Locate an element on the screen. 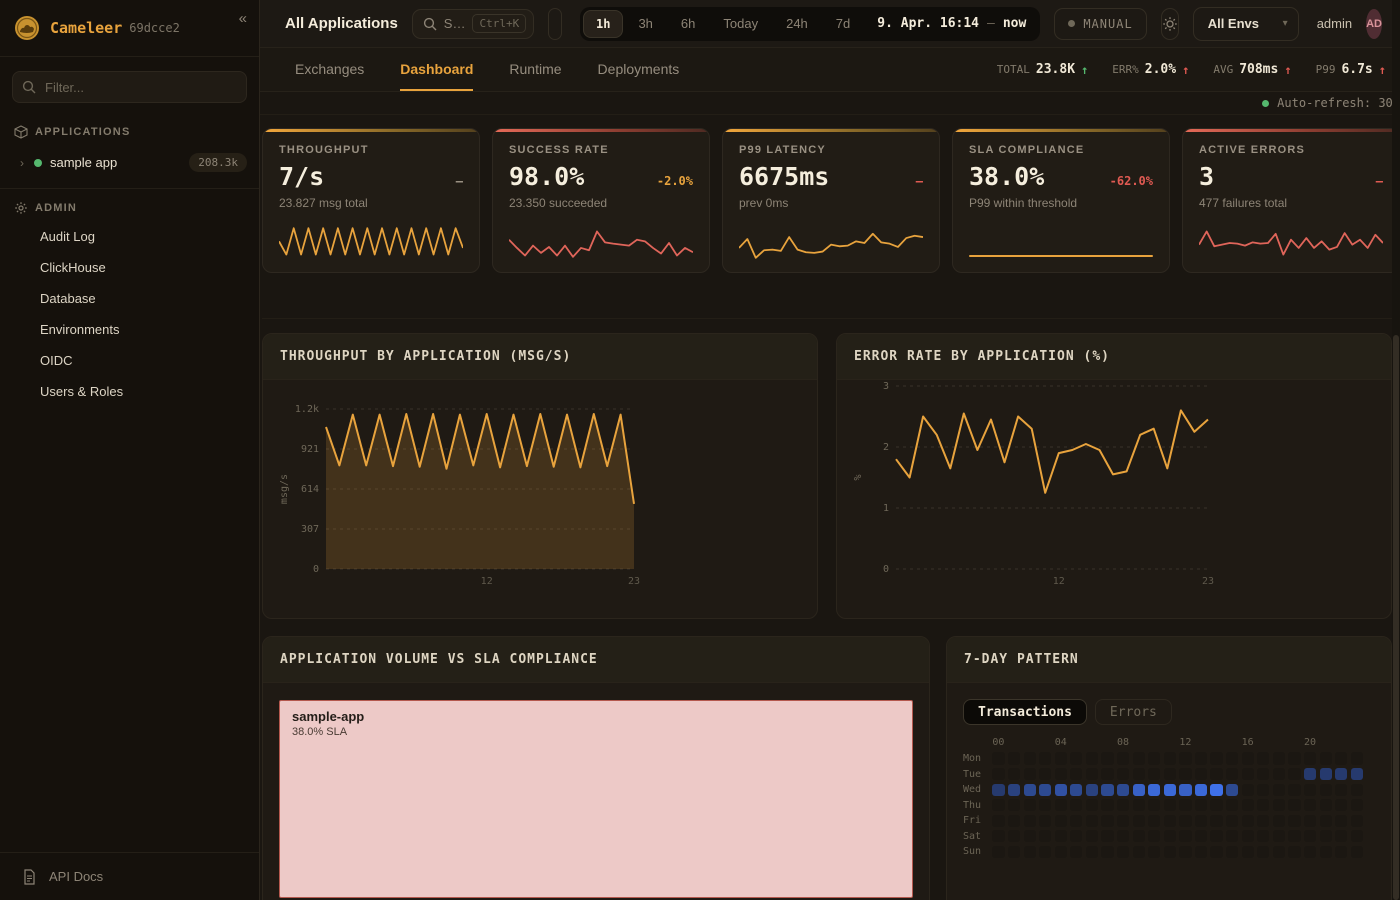  stat-value: 2.0% is located at coordinates (1160, 69).